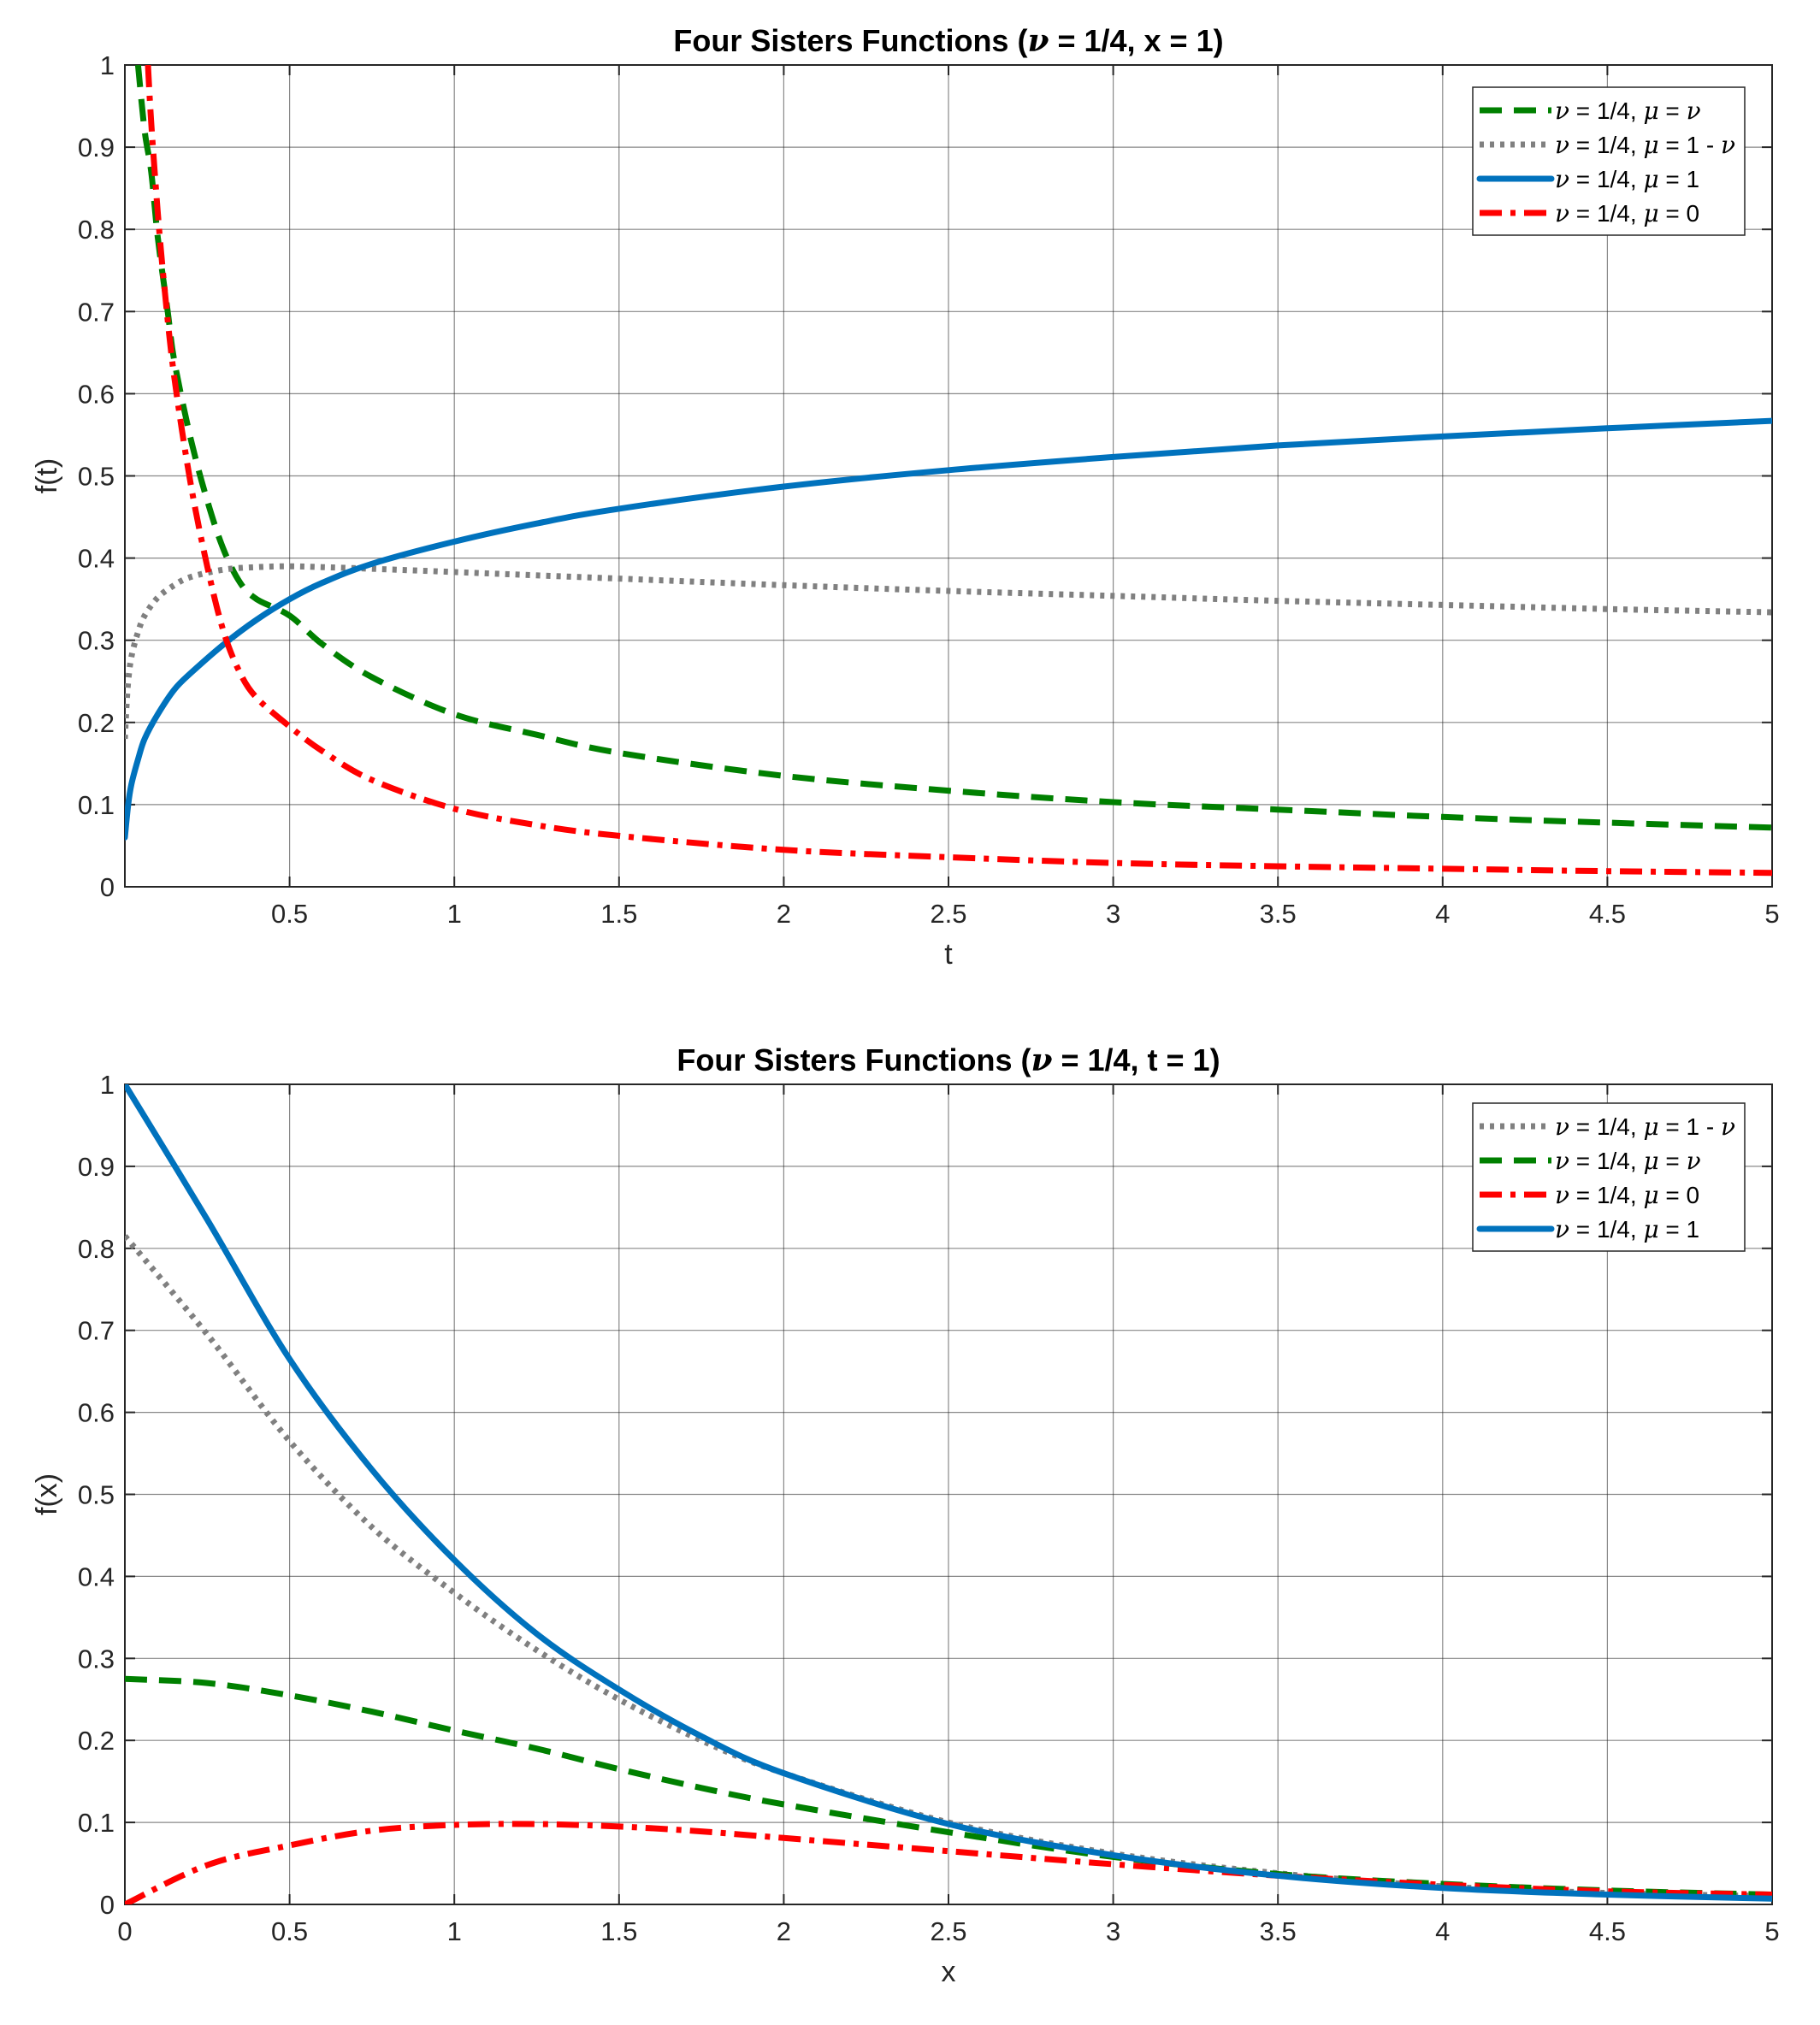 This screenshot has width=1820, height=2025. What do you see at coordinates (949, 1972) in the screenshot?
I see `x-axis-label: x` at bounding box center [949, 1972].